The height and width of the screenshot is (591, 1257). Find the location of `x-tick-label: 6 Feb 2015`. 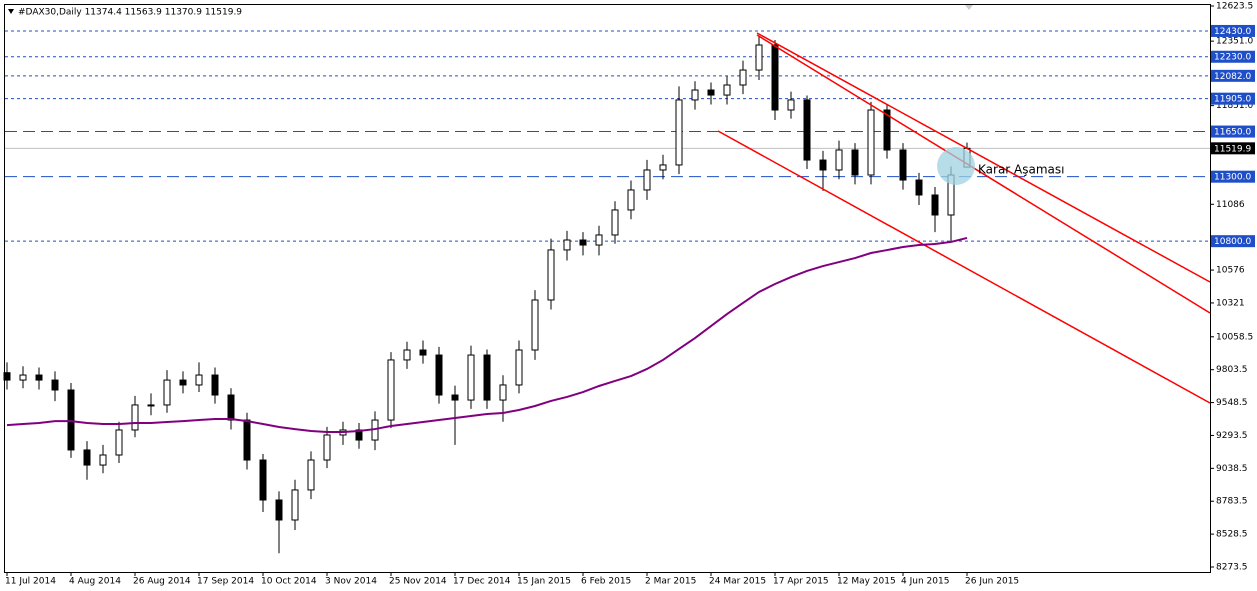

x-tick-label: 6 Feb 2015 is located at coordinates (606, 582).